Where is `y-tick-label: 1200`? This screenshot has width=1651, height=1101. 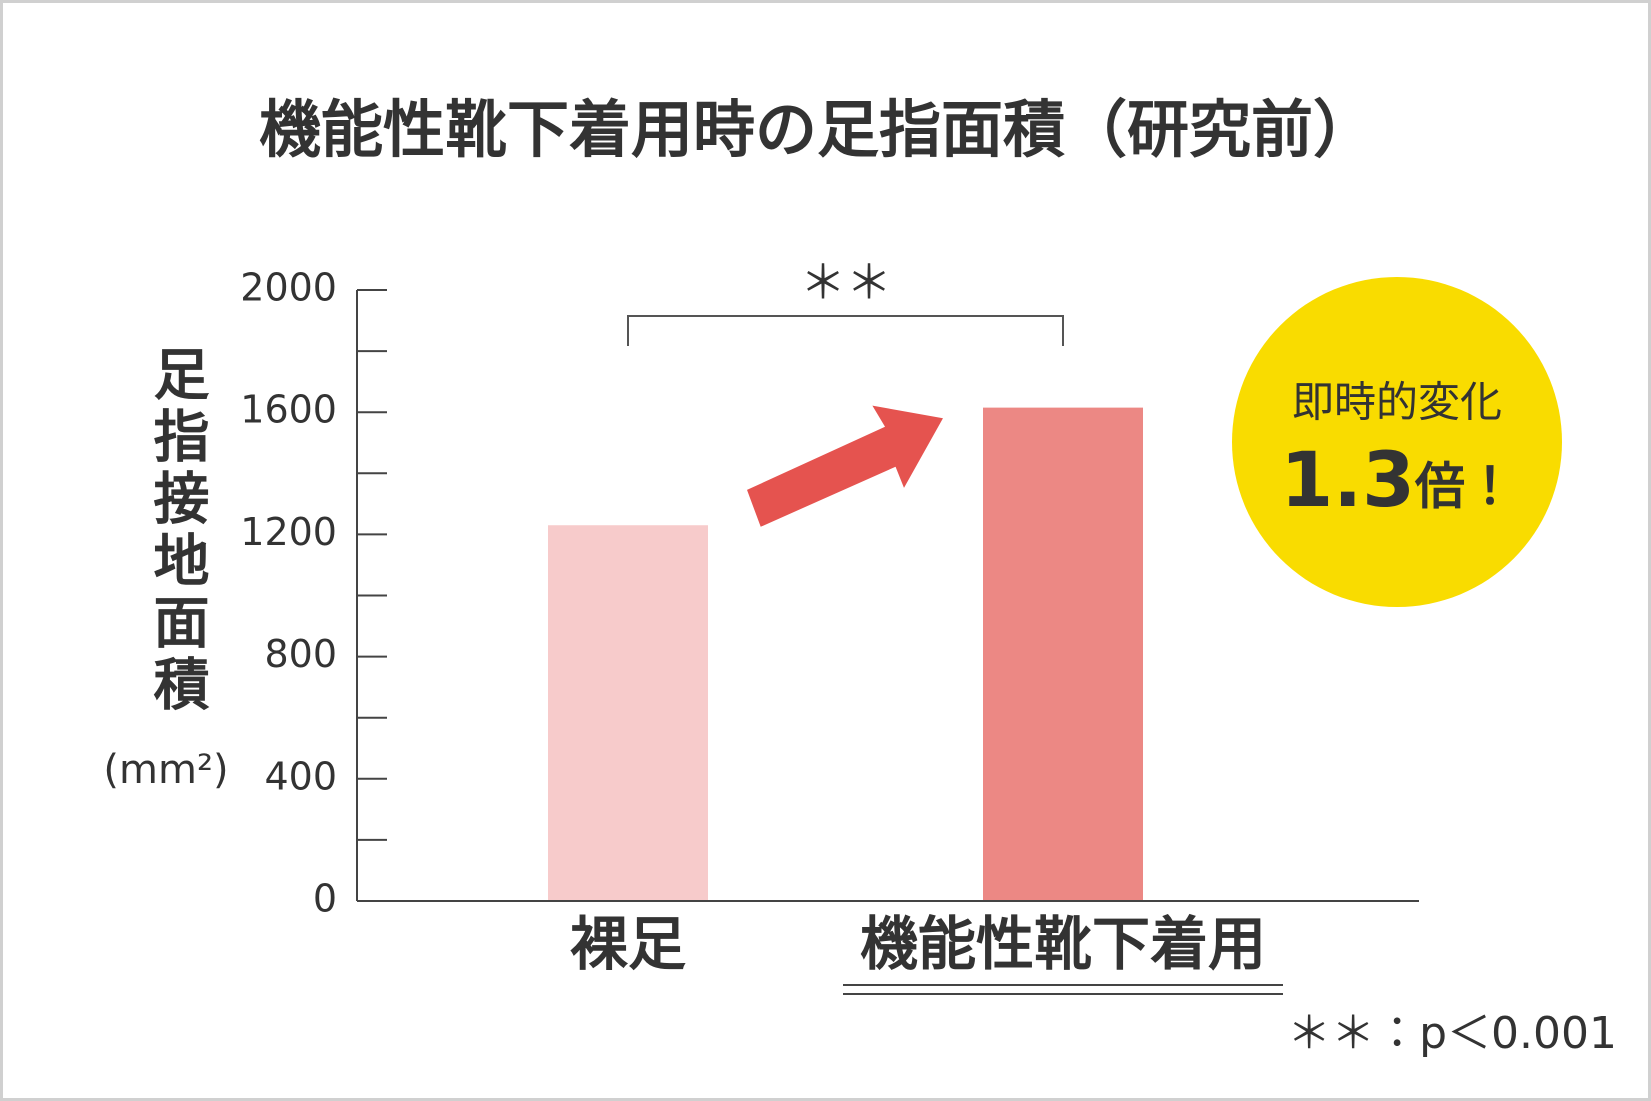 y-tick-label: 1200 is located at coordinates (288, 532).